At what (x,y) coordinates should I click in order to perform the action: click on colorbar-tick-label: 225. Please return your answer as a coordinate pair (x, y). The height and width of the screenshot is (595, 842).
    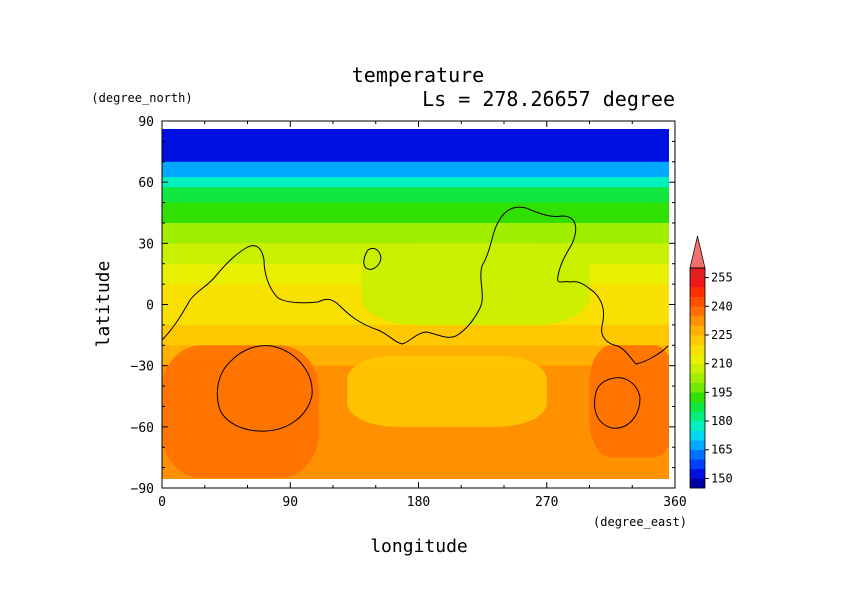
    Looking at the image, I should click on (722, 335).